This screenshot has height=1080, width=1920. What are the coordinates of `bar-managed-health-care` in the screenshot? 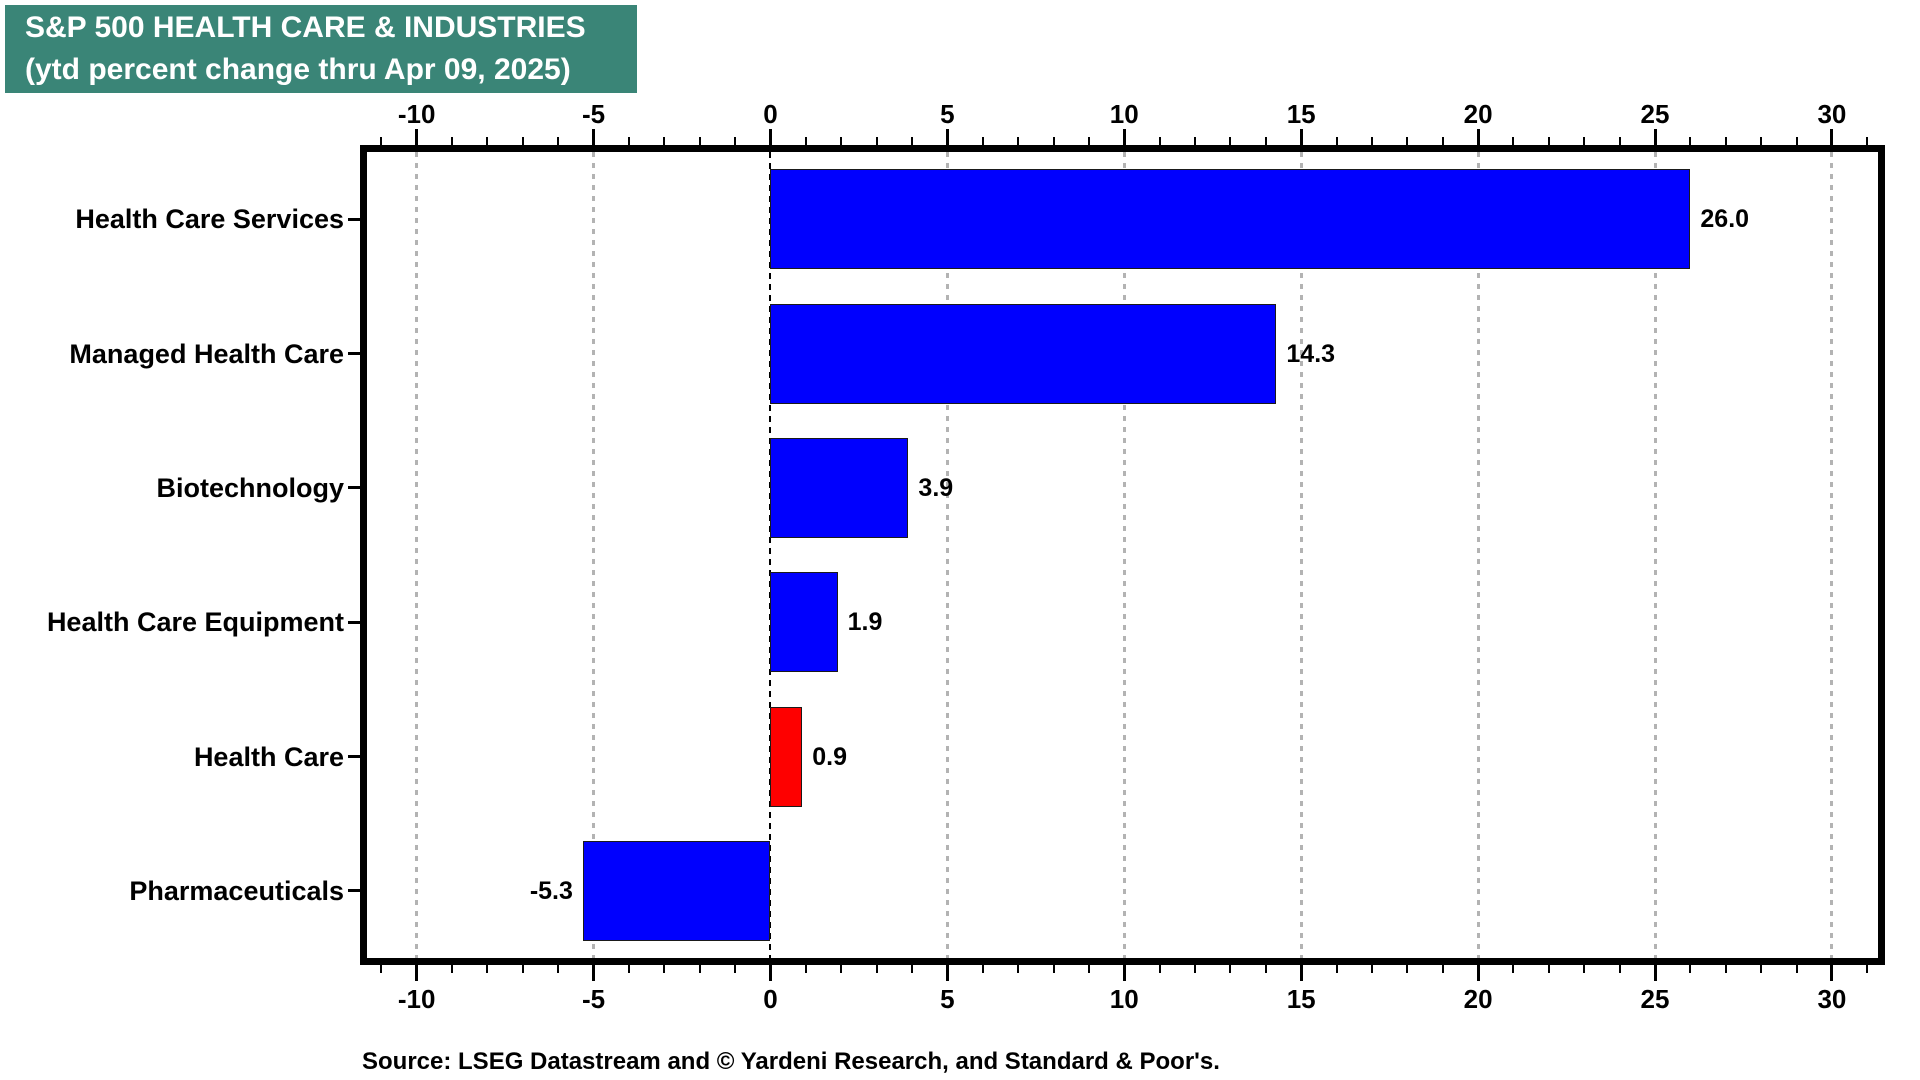 It's located at (1023, 353).